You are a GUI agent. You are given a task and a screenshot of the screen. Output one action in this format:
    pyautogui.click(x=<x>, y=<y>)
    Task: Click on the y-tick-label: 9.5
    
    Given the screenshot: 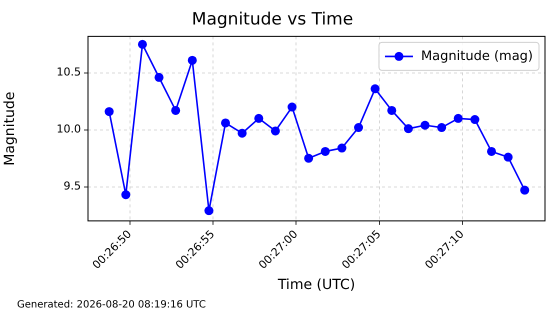 What is the action you would take?
    pyautogui.click(x=72, y=186)
    